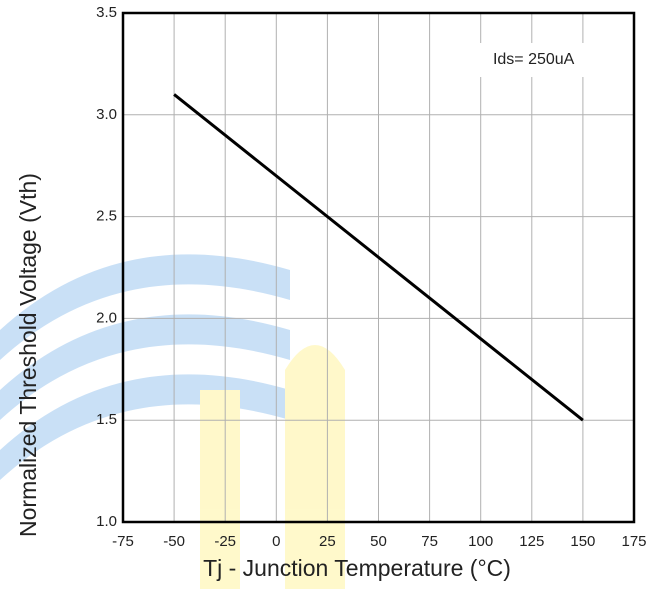 This screenshot has height=589, width=669. What do you see at coordinates (28, 355) in the screenshot?
I see `y-axis-label: Normalized Threshold Voltage (Vth)` at bounding box center [28, 355].